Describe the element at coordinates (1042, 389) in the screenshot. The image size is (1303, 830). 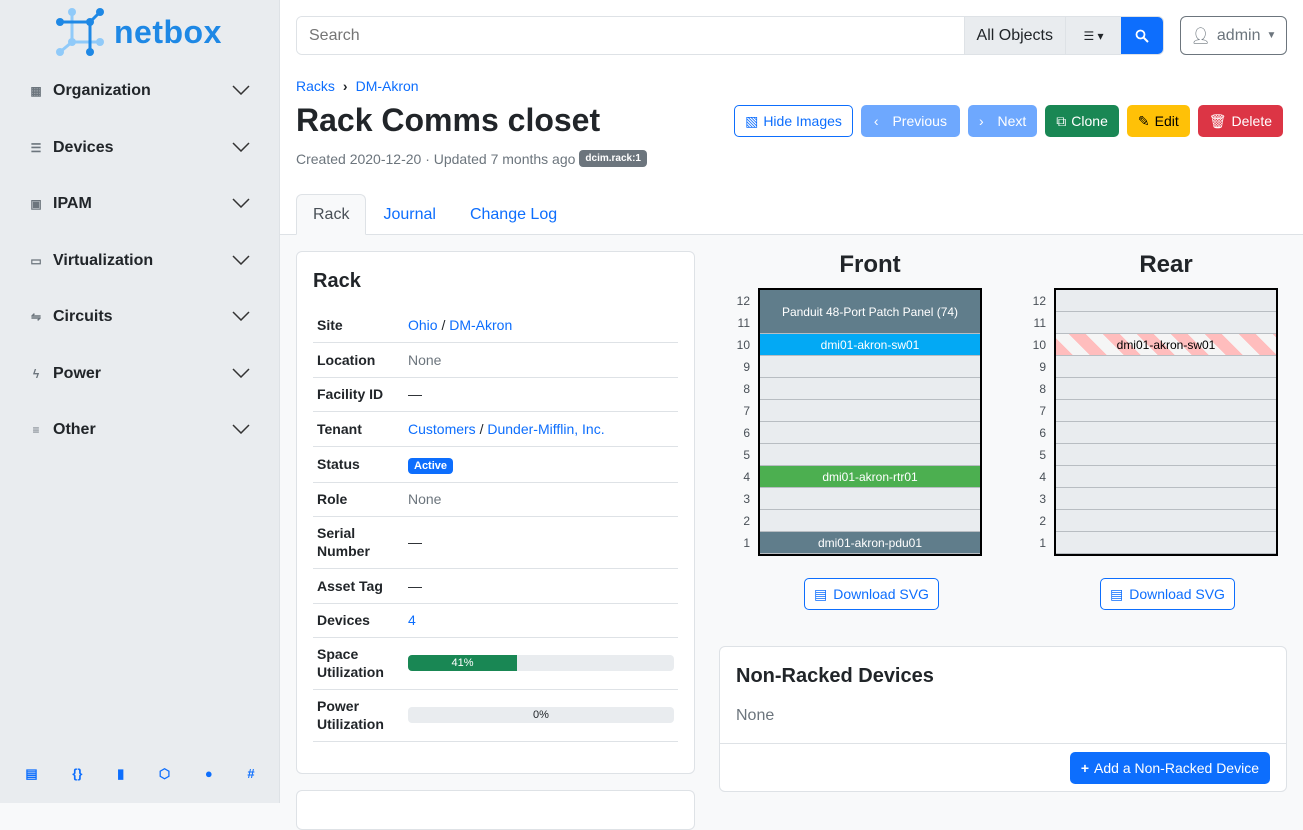
I see `unit-number: 8` at that location.